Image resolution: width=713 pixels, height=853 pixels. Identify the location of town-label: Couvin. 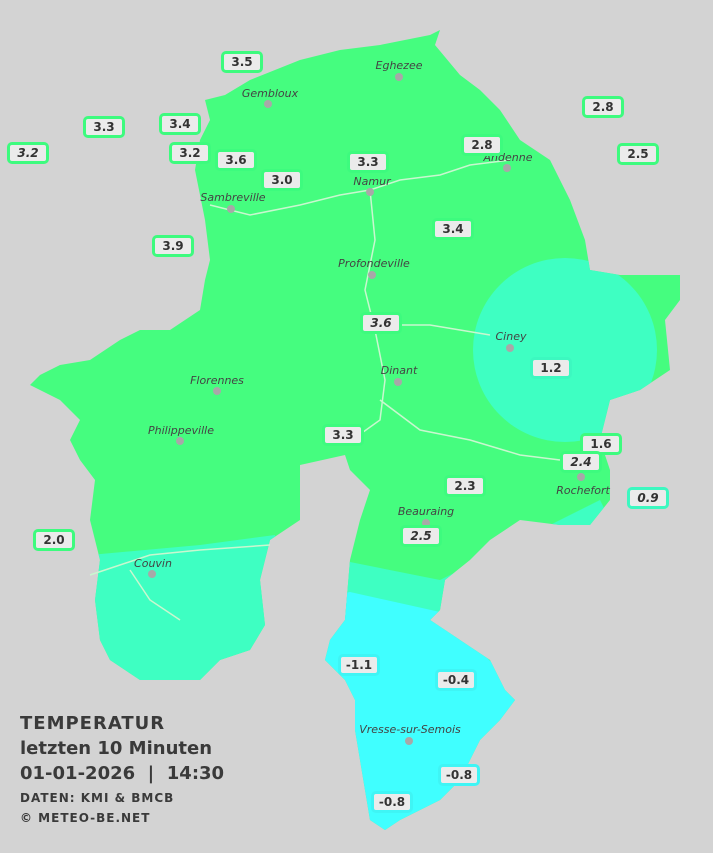
(153, 563).